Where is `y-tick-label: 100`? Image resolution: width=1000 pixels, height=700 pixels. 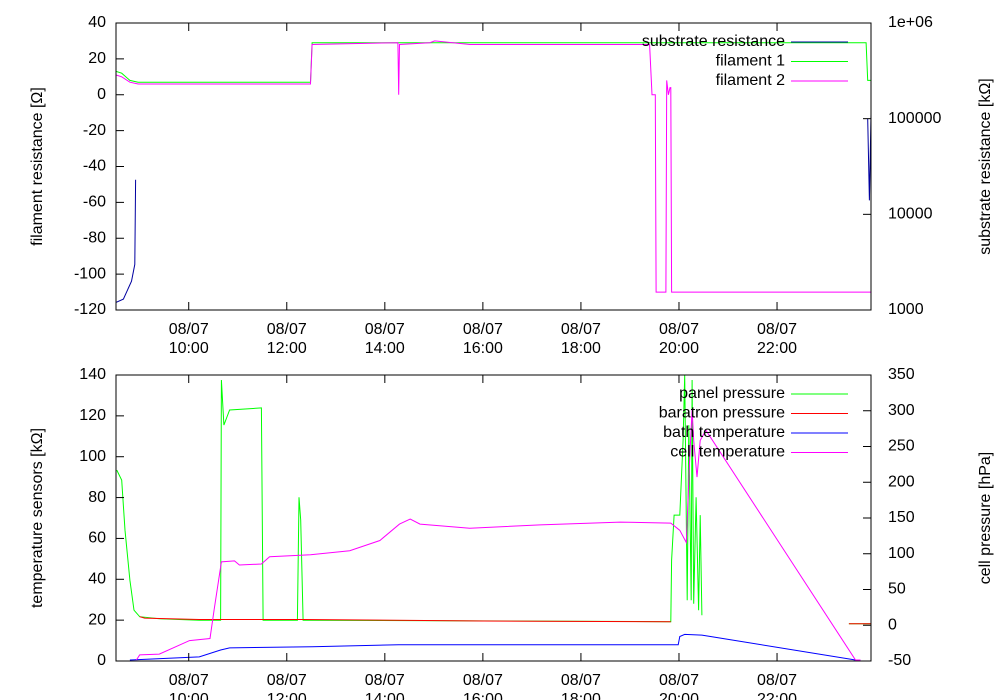 y-tick-label: 100 is located at coordinates (92, 456).